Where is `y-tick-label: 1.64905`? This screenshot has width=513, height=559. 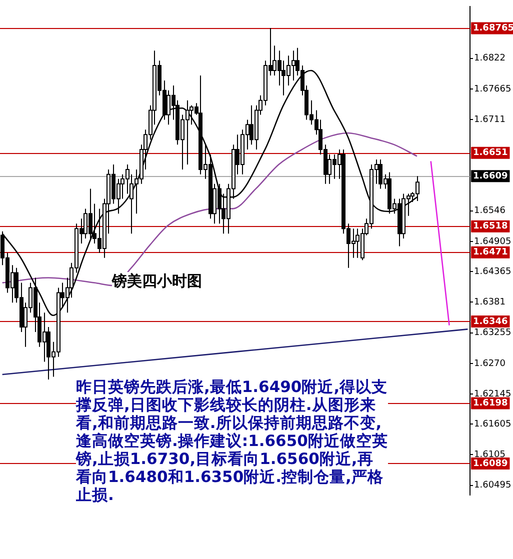
y-tick-label: 1.64905 is located at coordinates (493, 241).